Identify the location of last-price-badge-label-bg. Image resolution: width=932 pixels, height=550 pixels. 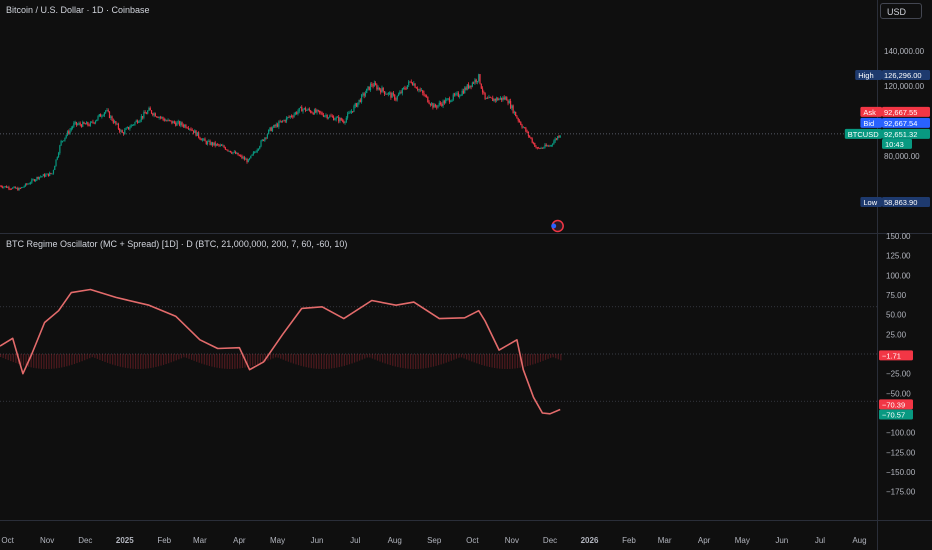
(863, 133).